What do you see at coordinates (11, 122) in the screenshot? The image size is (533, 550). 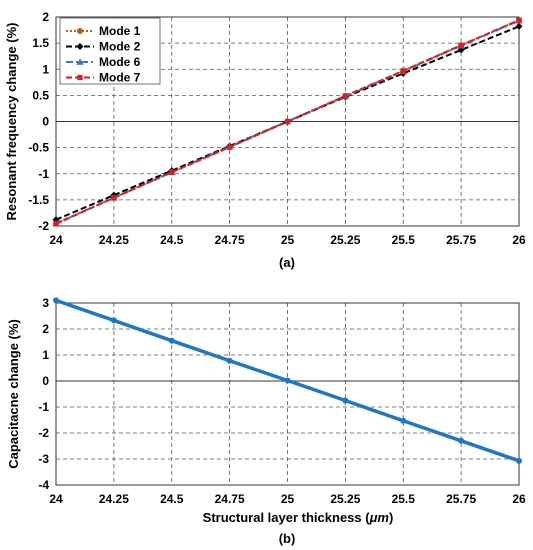 I see `y-axis-label: Resonant frequency change (%)` at bounding box center [11, 122].